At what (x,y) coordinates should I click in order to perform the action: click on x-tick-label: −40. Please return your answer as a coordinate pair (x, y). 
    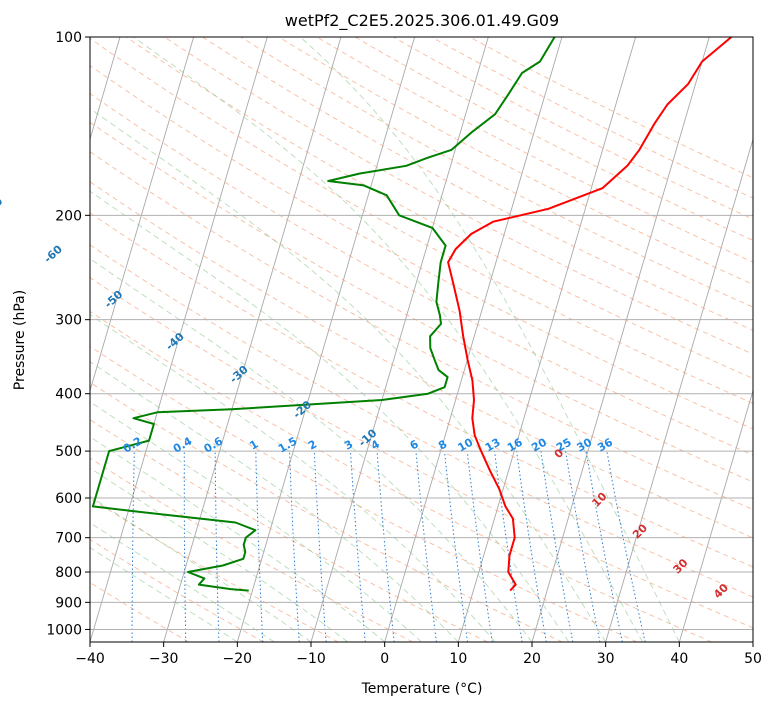
    Looking at the image, I should click on (90, 659).